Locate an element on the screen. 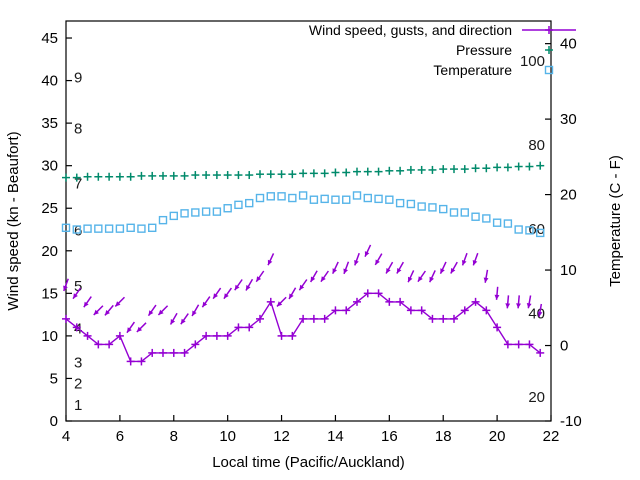 This screenshot has height=480, width=640. x-tick-label-16: 16 is located at coordinates (389, 436).